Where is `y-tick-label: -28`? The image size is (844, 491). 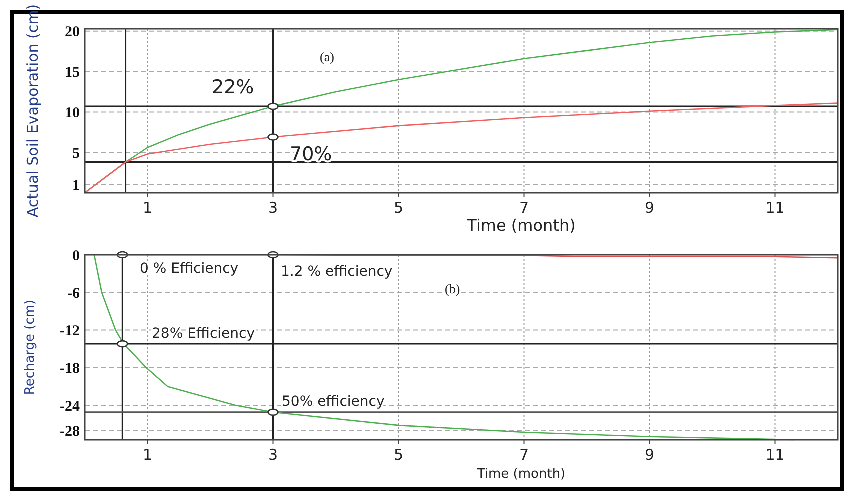
y-tick-label: -28 is located at coordinates (70, 432).